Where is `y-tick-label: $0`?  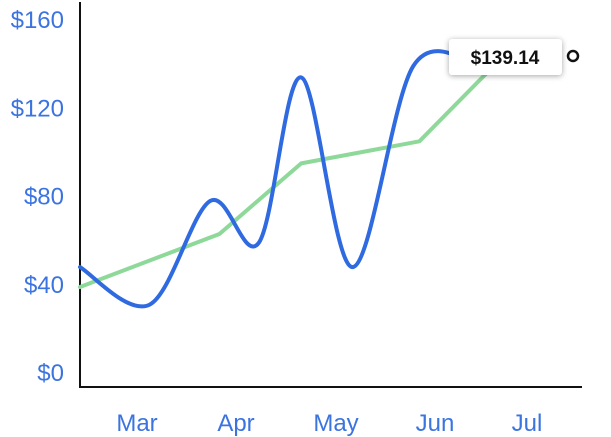
y-tick-label: $0 is located at coordinates (50, 373).